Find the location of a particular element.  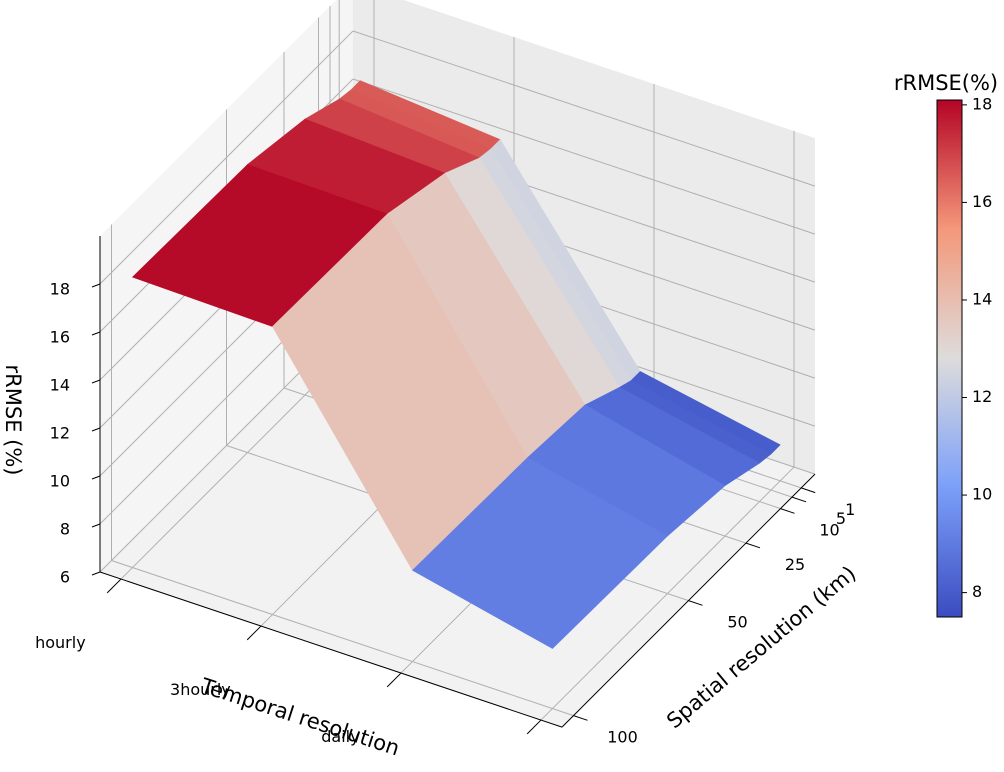

colorbar-tick-label: 14 is located at coordinates (982, 298).